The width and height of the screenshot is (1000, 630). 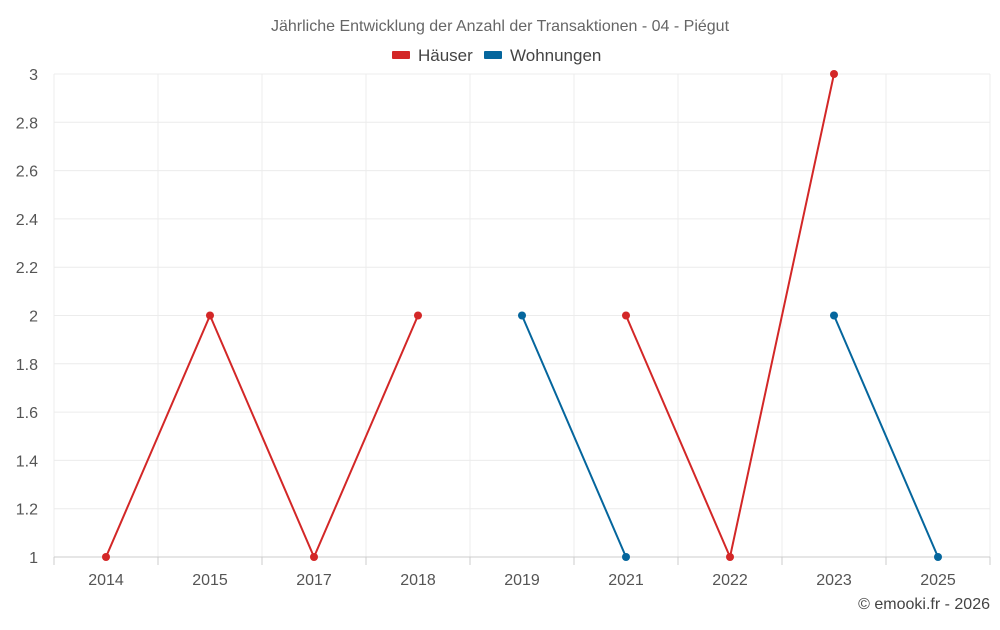 What do you see at coordinates (27, 461) in the screenshot?
I see `y-tick-label: 1.4` at bounding box center [27, 461].